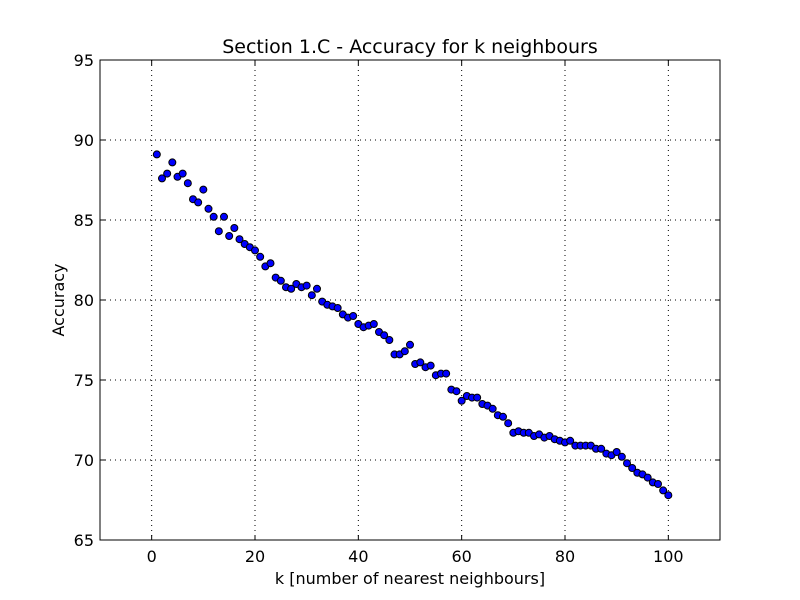 This screenshot has width=800, height=600. I want to click on y-tick-label: 85, so click(84, 220).